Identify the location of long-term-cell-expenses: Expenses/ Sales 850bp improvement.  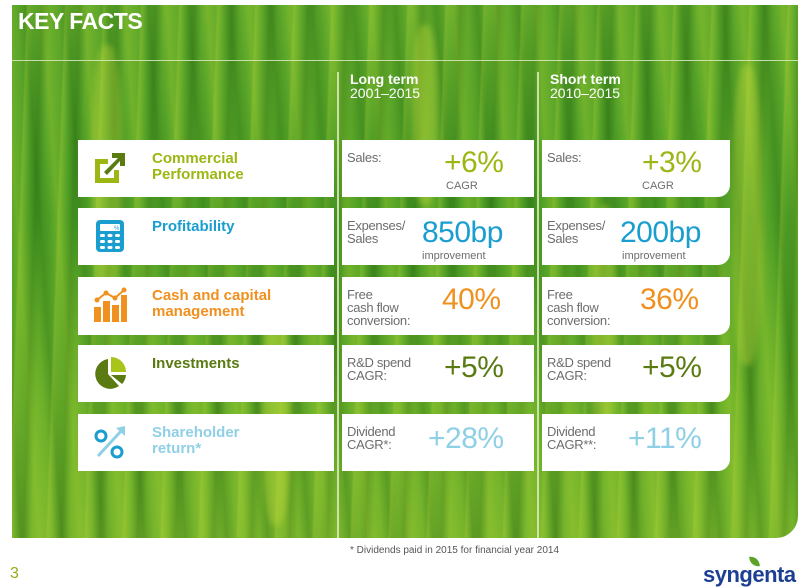
(438, 236).